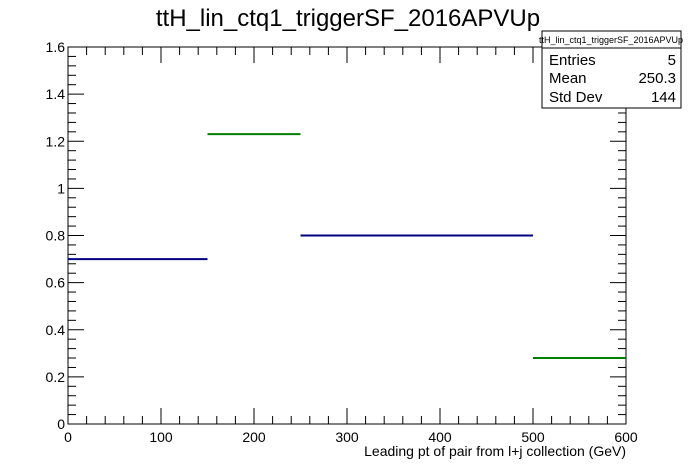 Image resolution: width=696 pixels, height=472 pixels. What do you see at coordinates (576, 97) in the screenshot?
I see `stats-stddev-label: Std Dev` at bounding box center [576, 97].